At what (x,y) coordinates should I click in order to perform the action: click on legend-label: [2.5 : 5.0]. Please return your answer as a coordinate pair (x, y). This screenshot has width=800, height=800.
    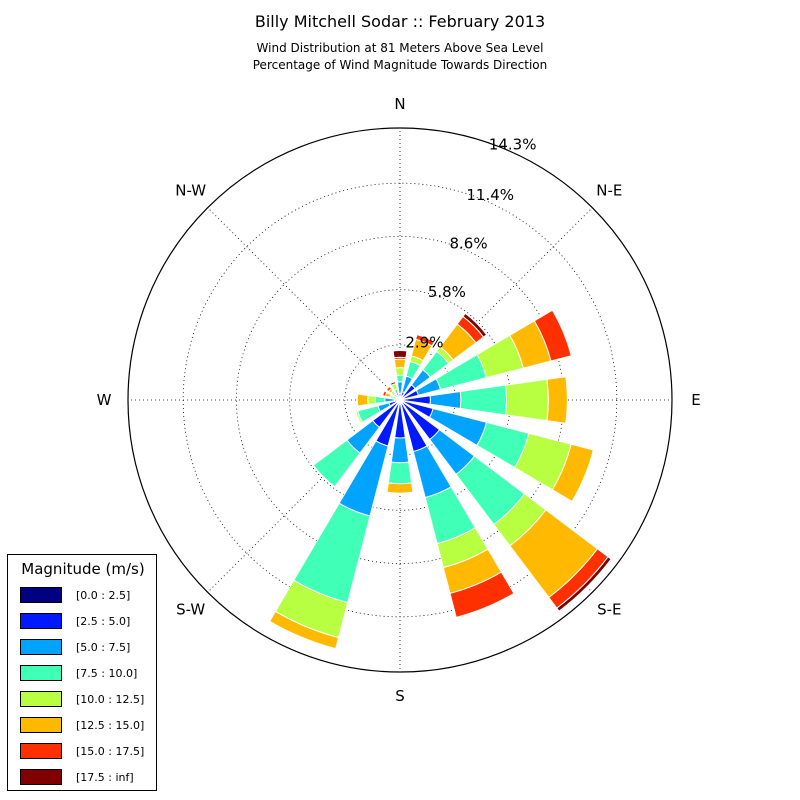
    Looking at the image, I should click on (103, 621).